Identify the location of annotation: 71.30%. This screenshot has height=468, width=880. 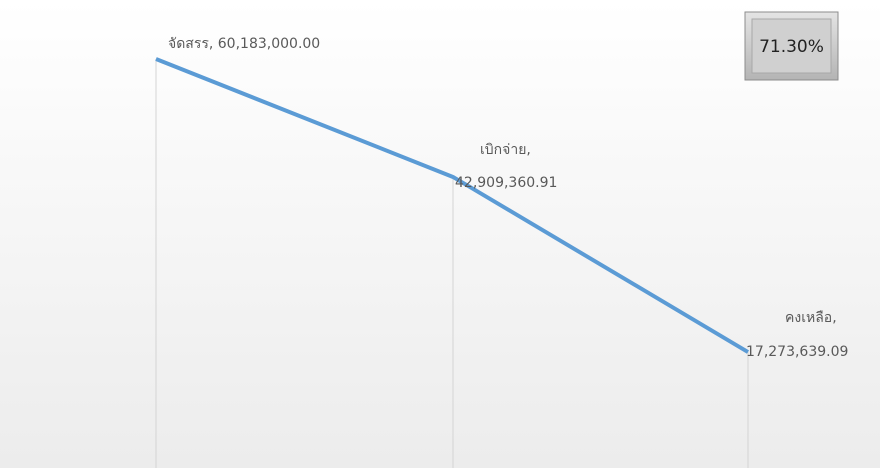
(791, 47).